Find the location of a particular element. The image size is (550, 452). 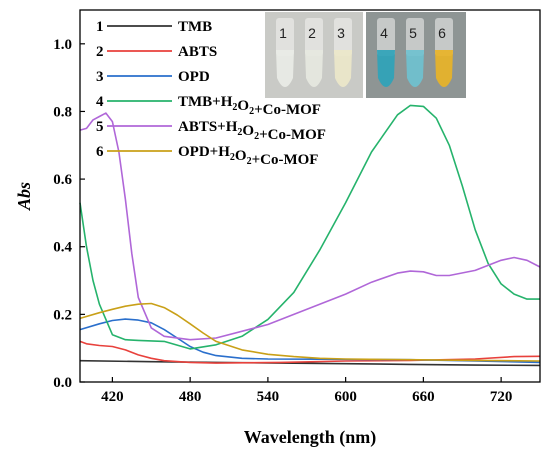

x-tick-label: 480 is located at coordinates (190, 397).